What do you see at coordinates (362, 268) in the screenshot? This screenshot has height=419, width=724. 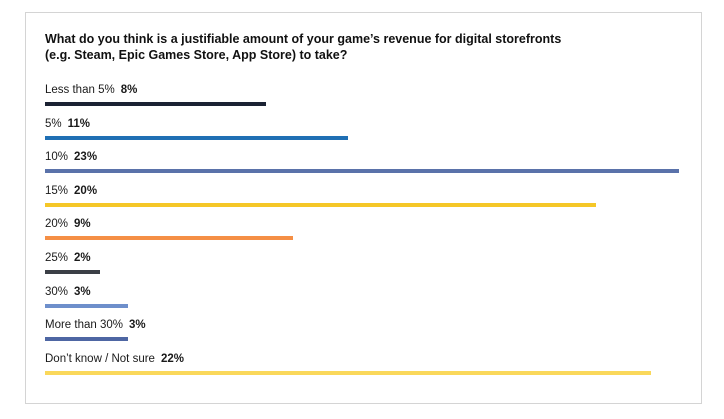 I see `bar-row: 25% 2%` at bounding box center [362, 268].